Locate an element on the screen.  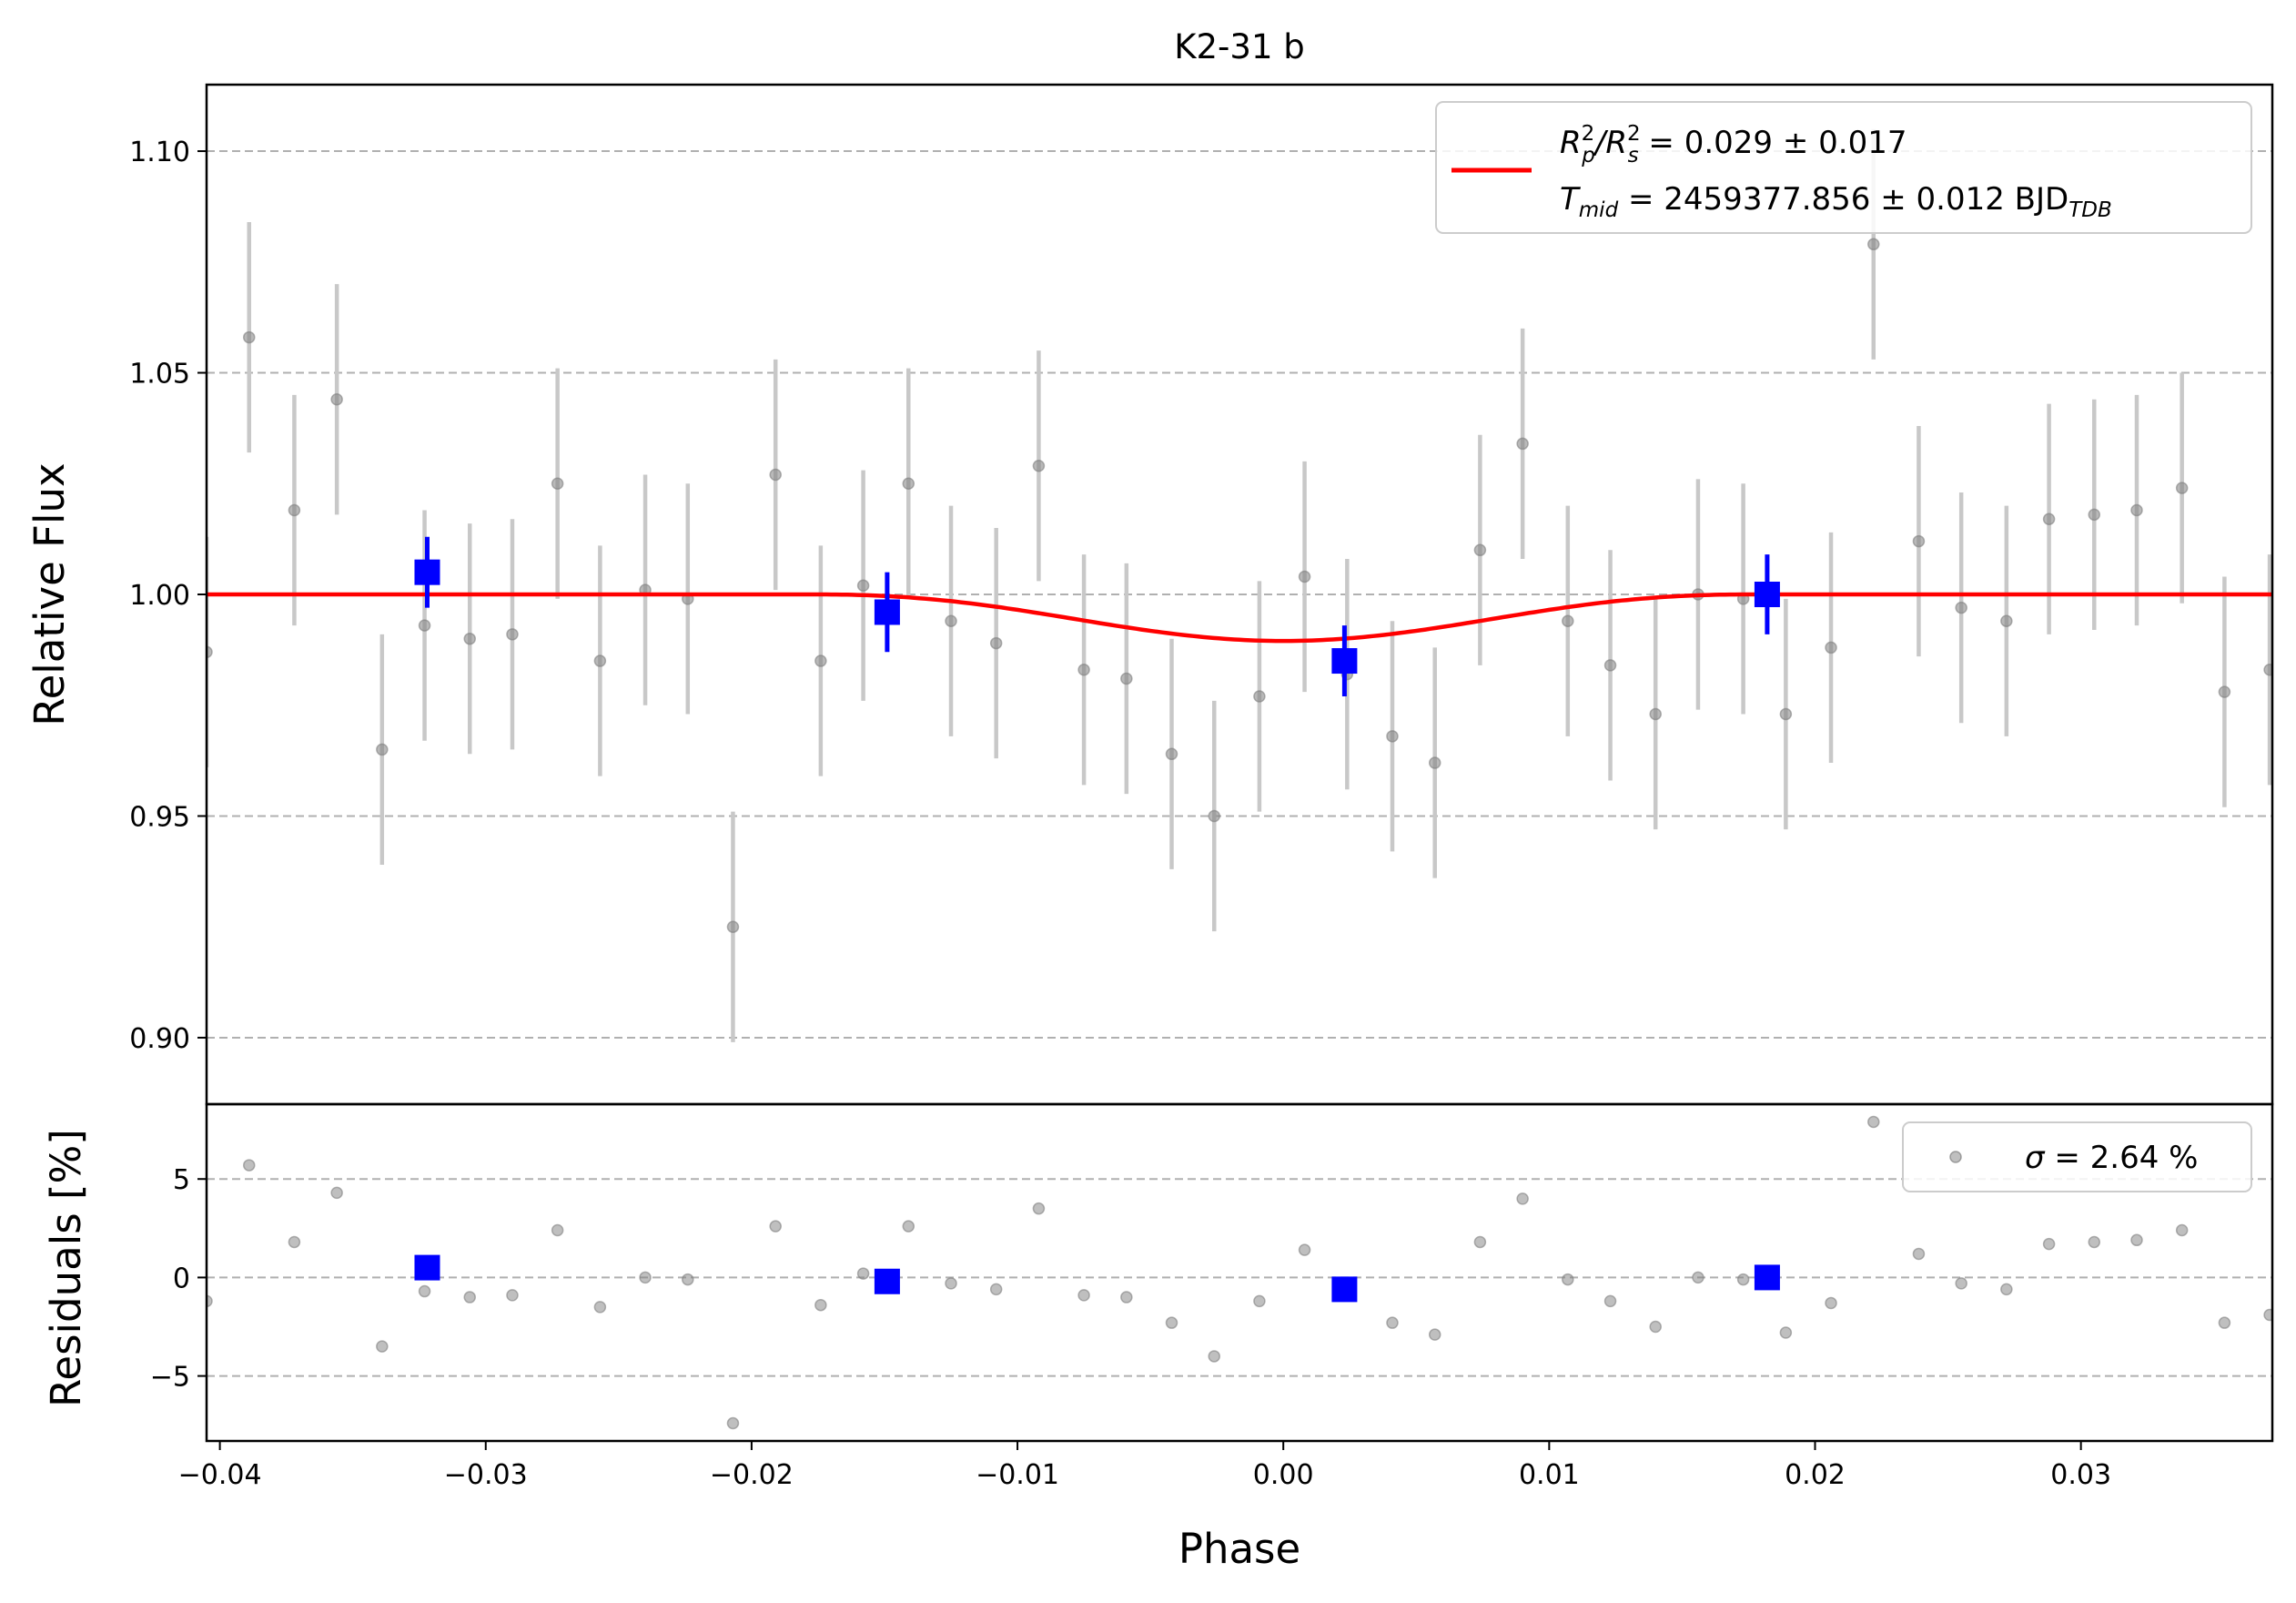
x-tick-label: −0.01 is located at coordinates (1018, 1475).